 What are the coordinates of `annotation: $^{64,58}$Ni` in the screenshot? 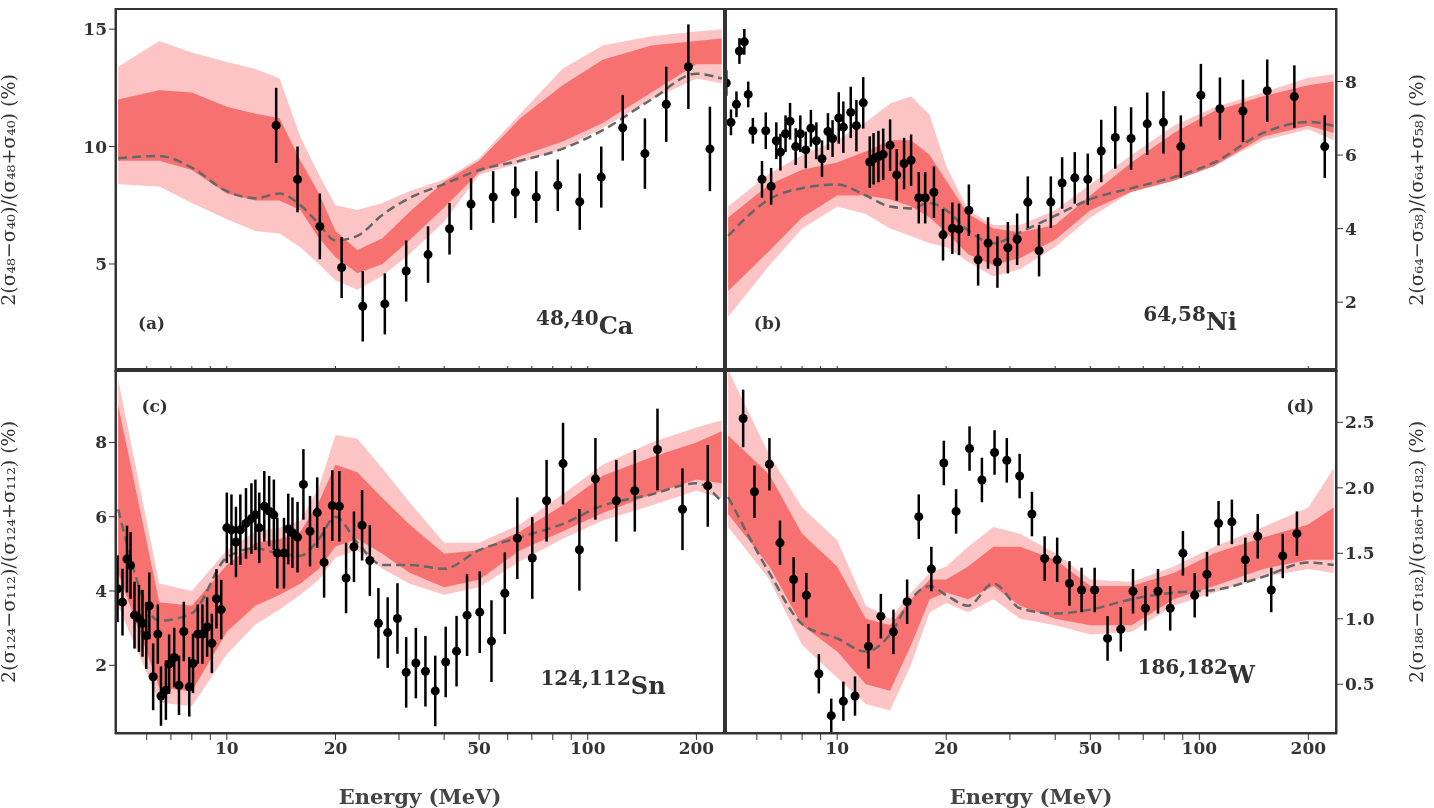 It's located at (1190, 319).